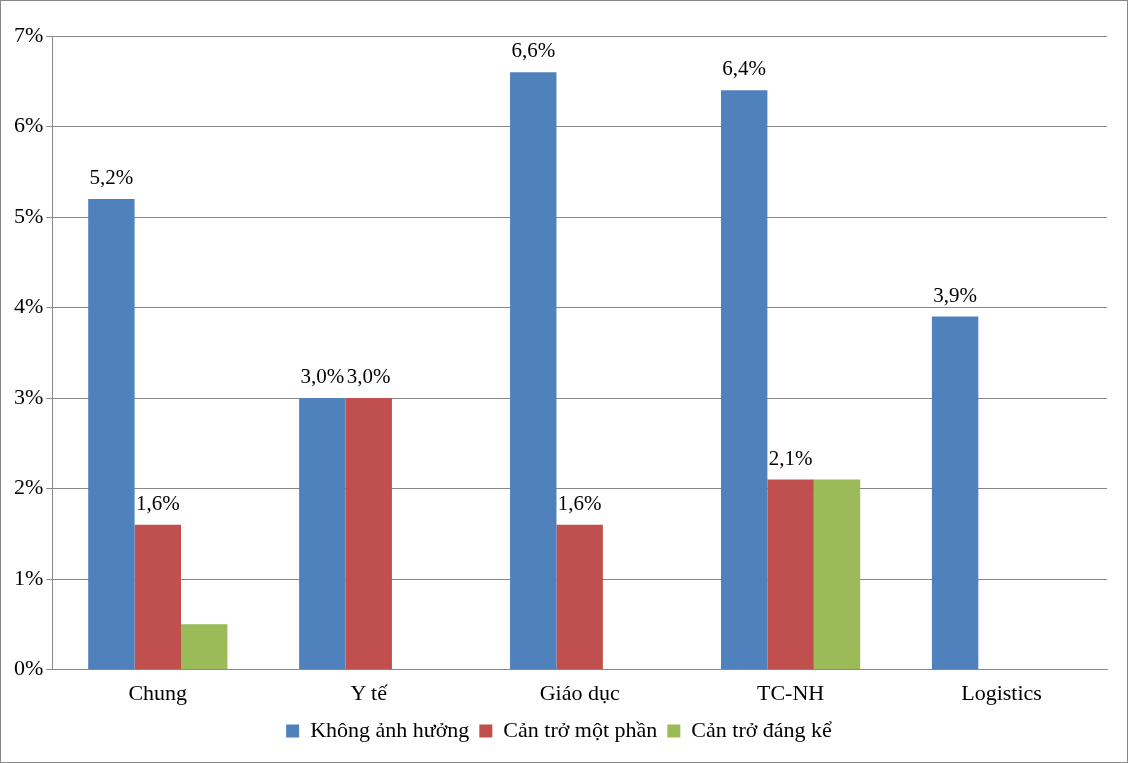 This screenshot has width=1128, height=763. I want to click on data-label: 6,4%, so click(744, 68).